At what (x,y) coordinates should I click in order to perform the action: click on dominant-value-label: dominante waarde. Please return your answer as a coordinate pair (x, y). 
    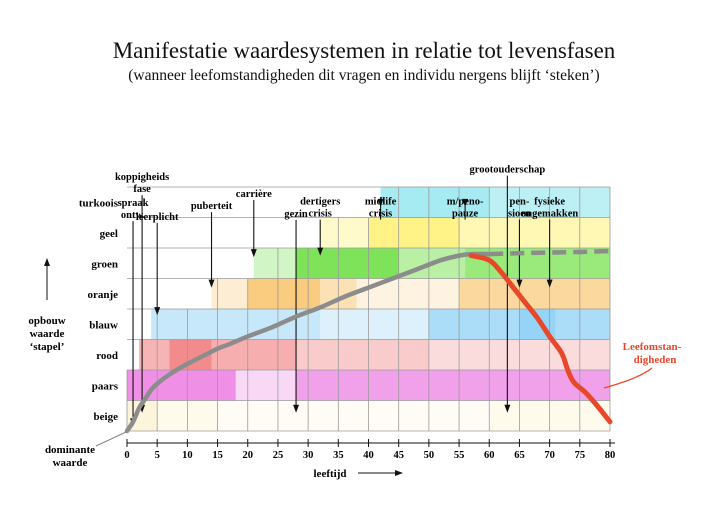
    Looking at the image, I should click on (86, 450).